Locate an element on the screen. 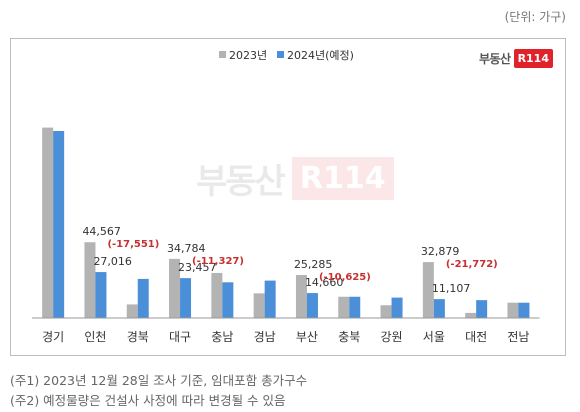 This screenshot has height=412, width=580. brand-logo: 부동산 R114 is located at coordinates (516, 58).